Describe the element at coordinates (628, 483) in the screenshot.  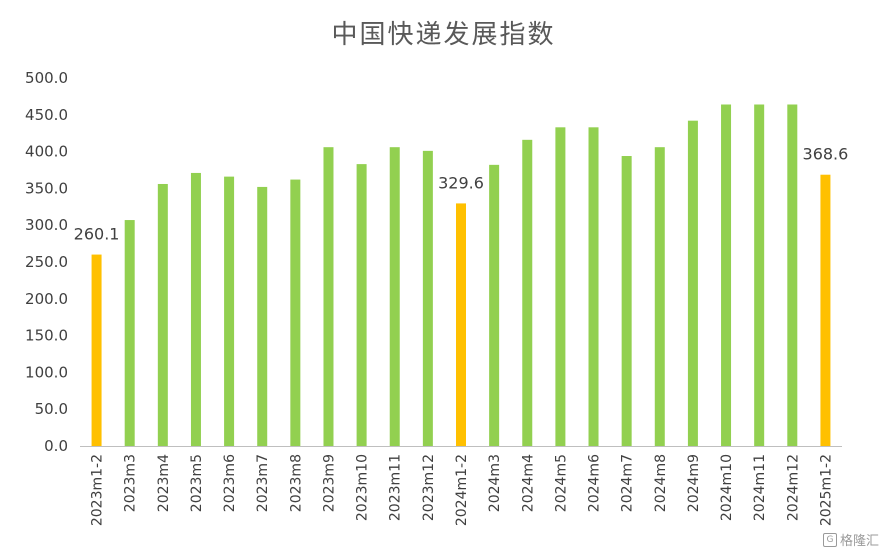
I see `x-tick-label: 2024m7` at that location.